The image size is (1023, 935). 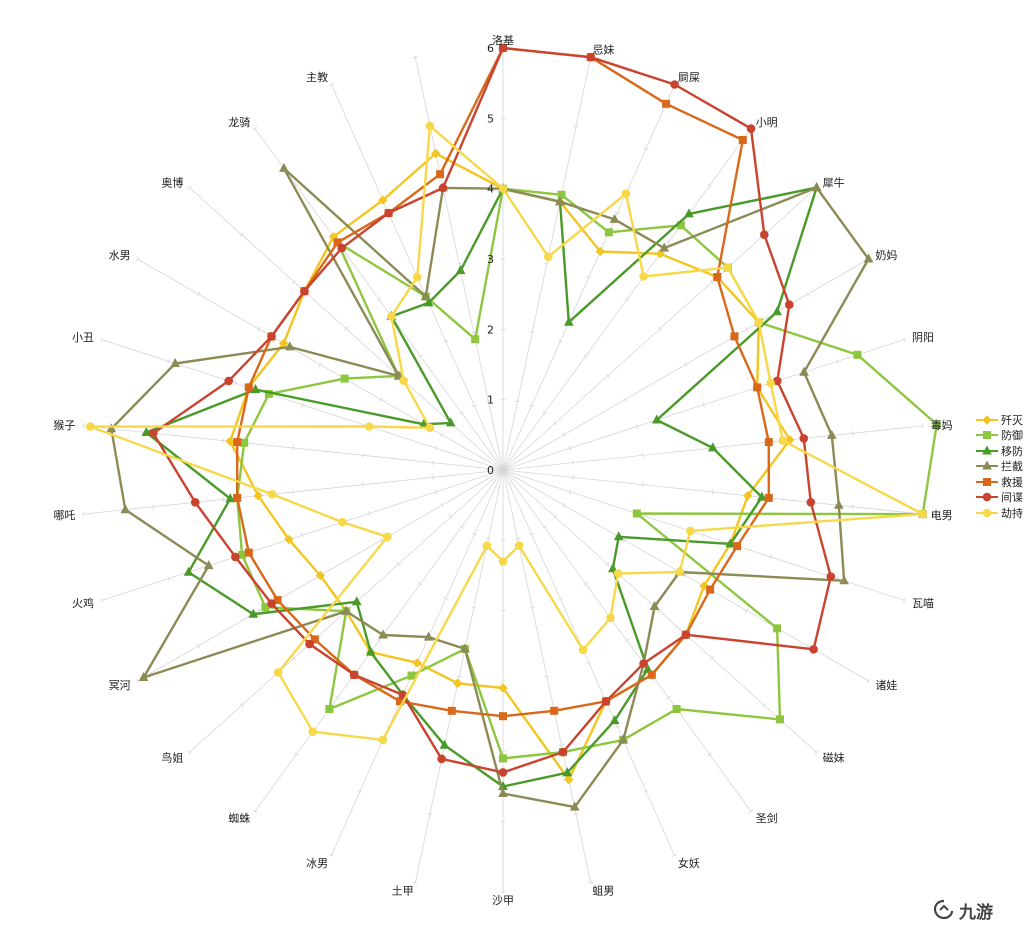 What do you see at coordinates (834, 758) in the screenshot?
I see `axis-label: 磁妹` at bounding box center [834, 758].